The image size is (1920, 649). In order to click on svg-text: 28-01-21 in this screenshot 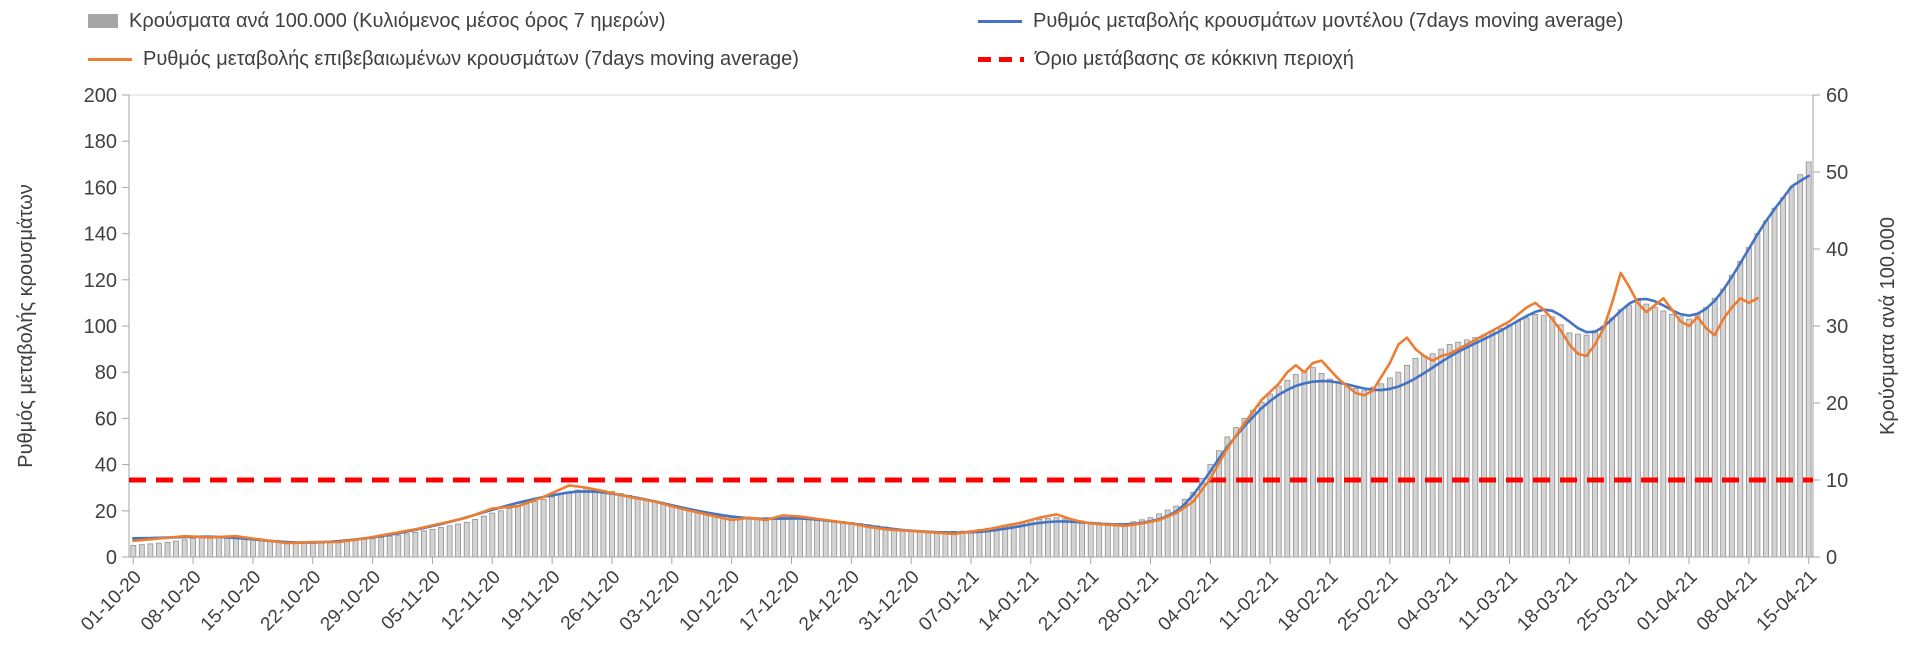, I will do `click(1128, 601)`.